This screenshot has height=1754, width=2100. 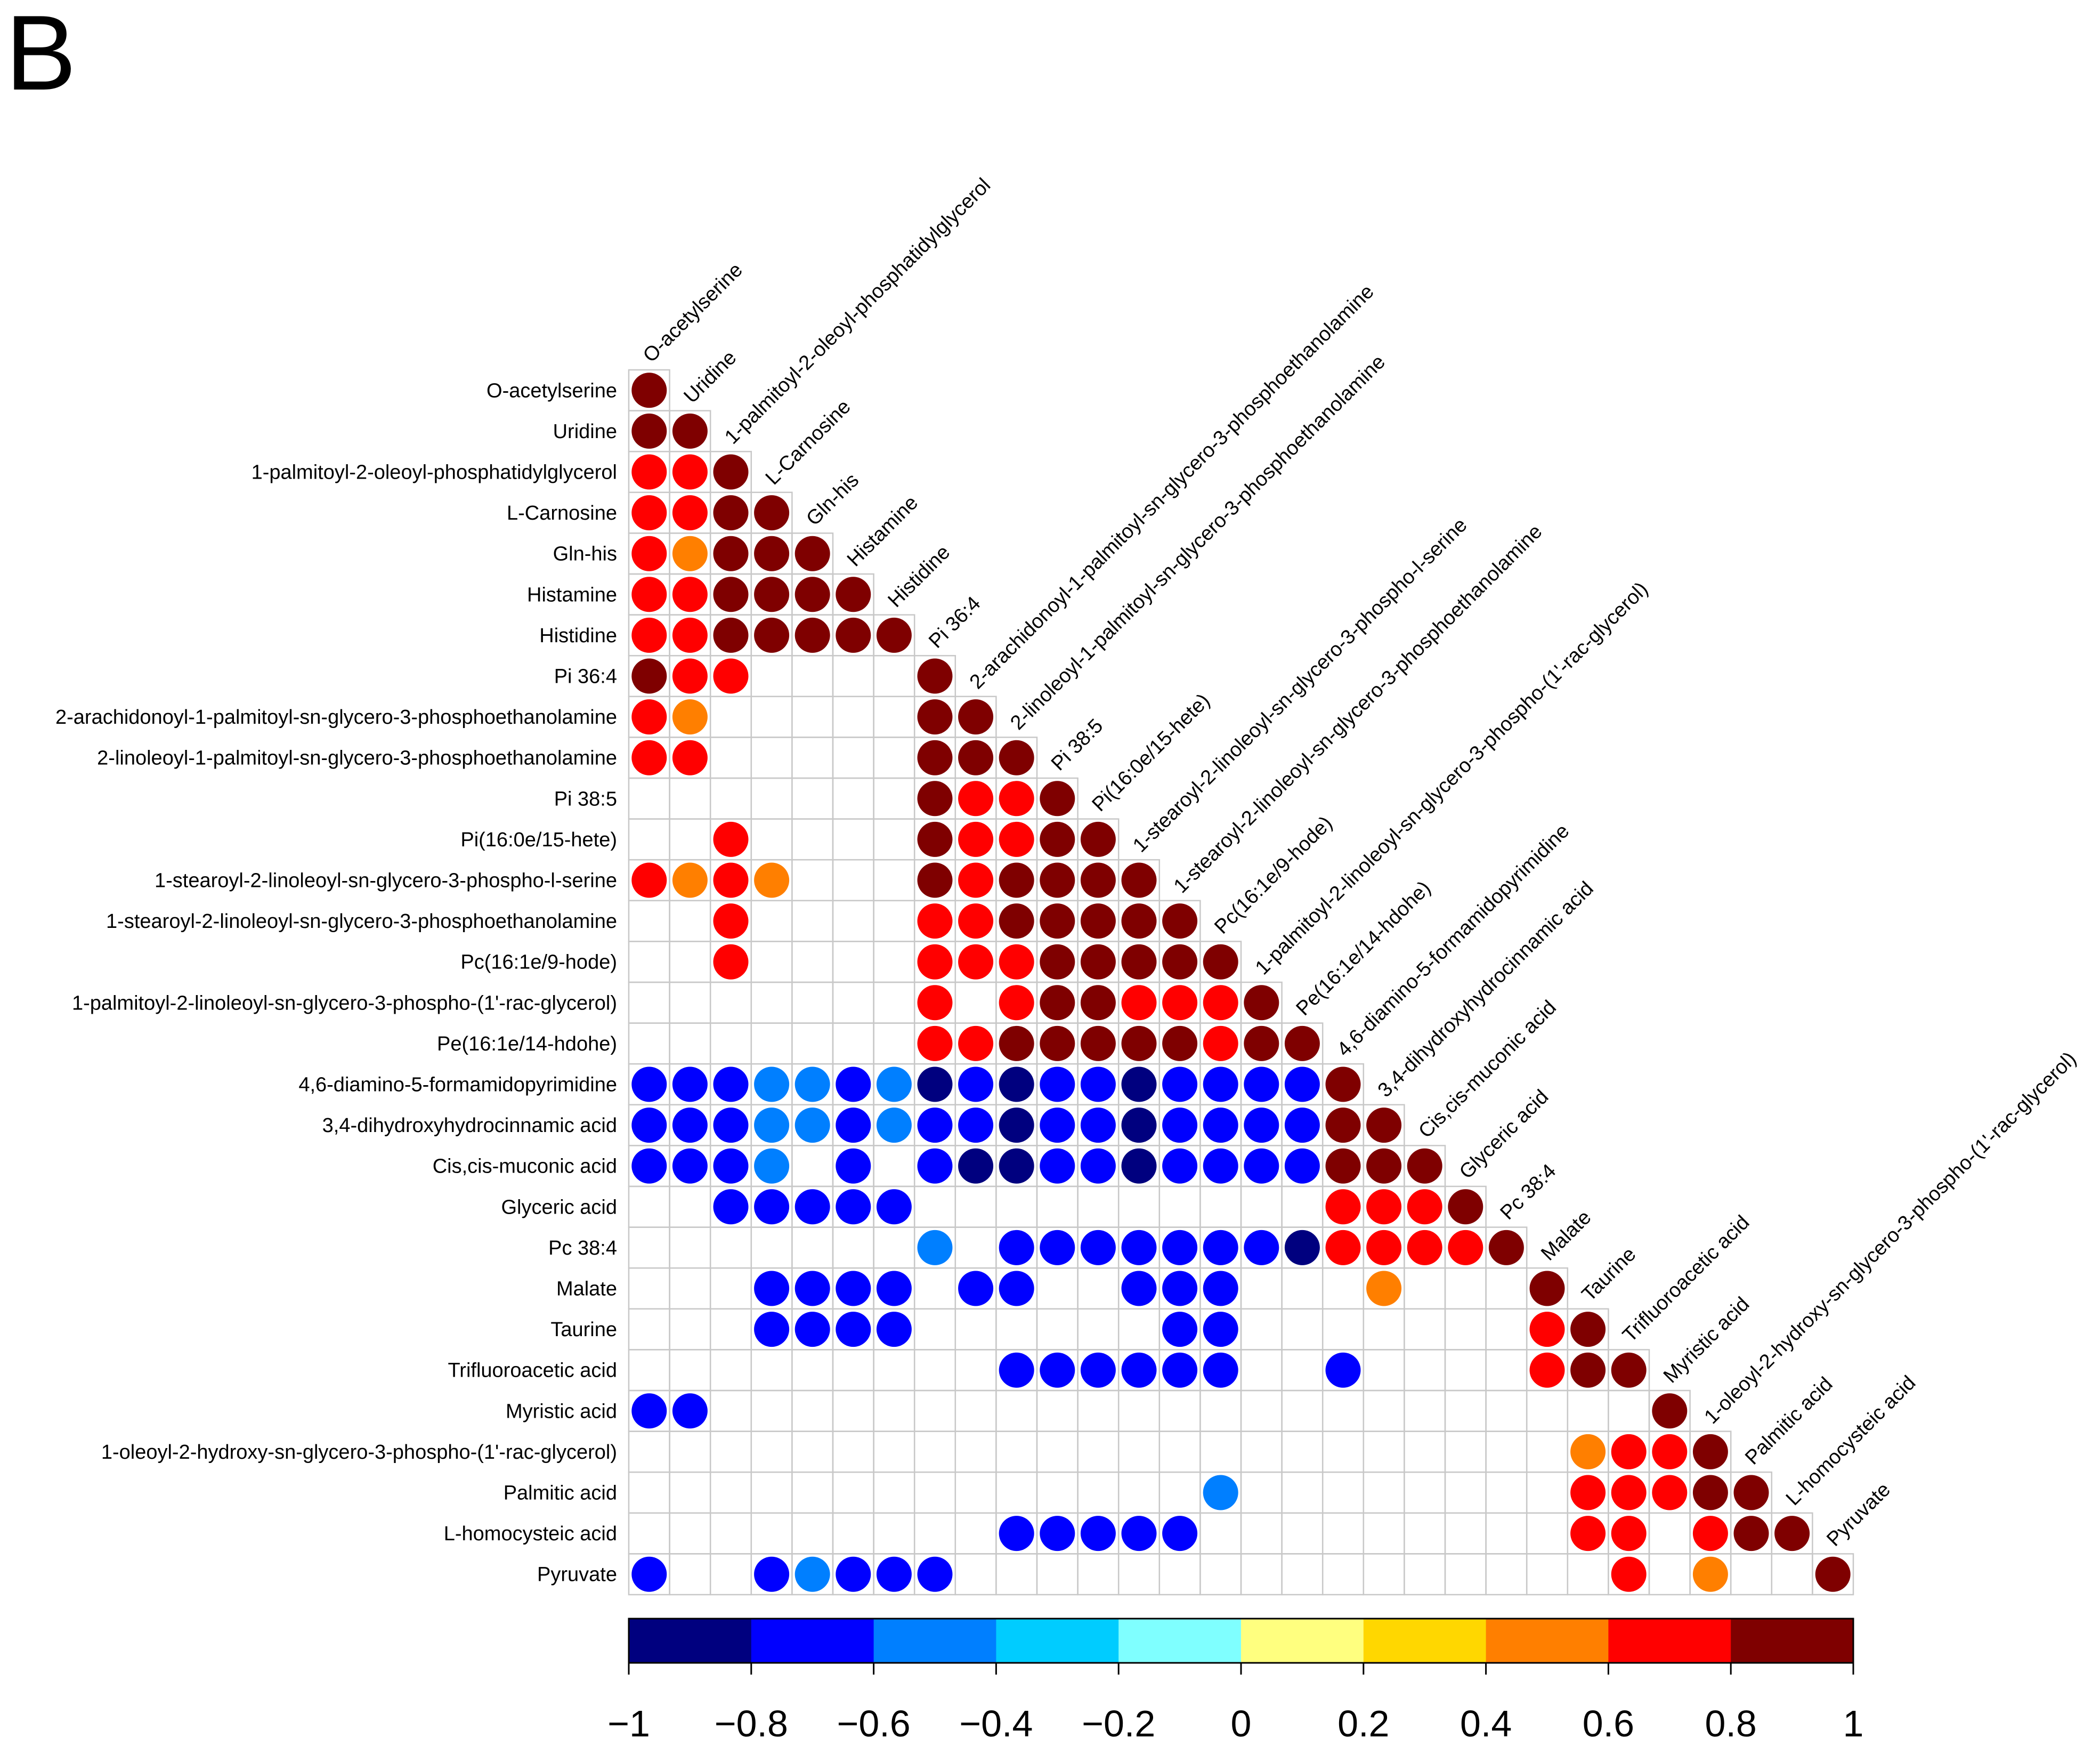 What do you see at coordinates (882, 531) in the screenshot?
I see `col-label-histamine: Histamine` at bounding box center [882, 531].